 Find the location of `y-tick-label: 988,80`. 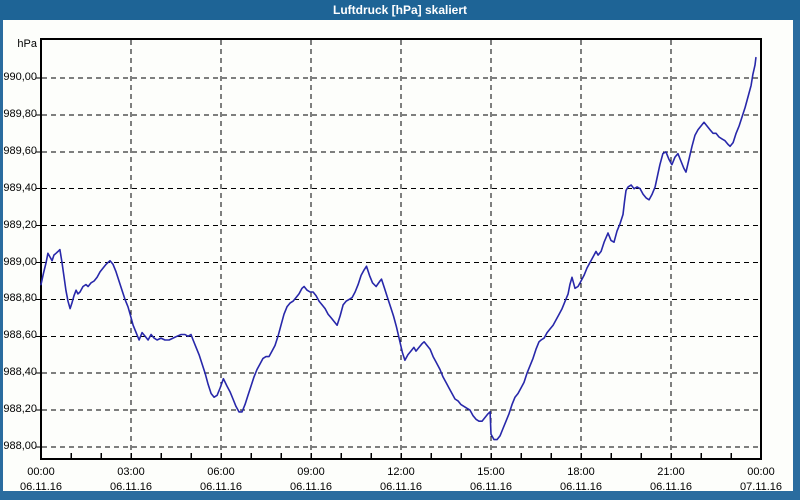

y-tick-label: 988,80 is located at coordinates (20, 298).